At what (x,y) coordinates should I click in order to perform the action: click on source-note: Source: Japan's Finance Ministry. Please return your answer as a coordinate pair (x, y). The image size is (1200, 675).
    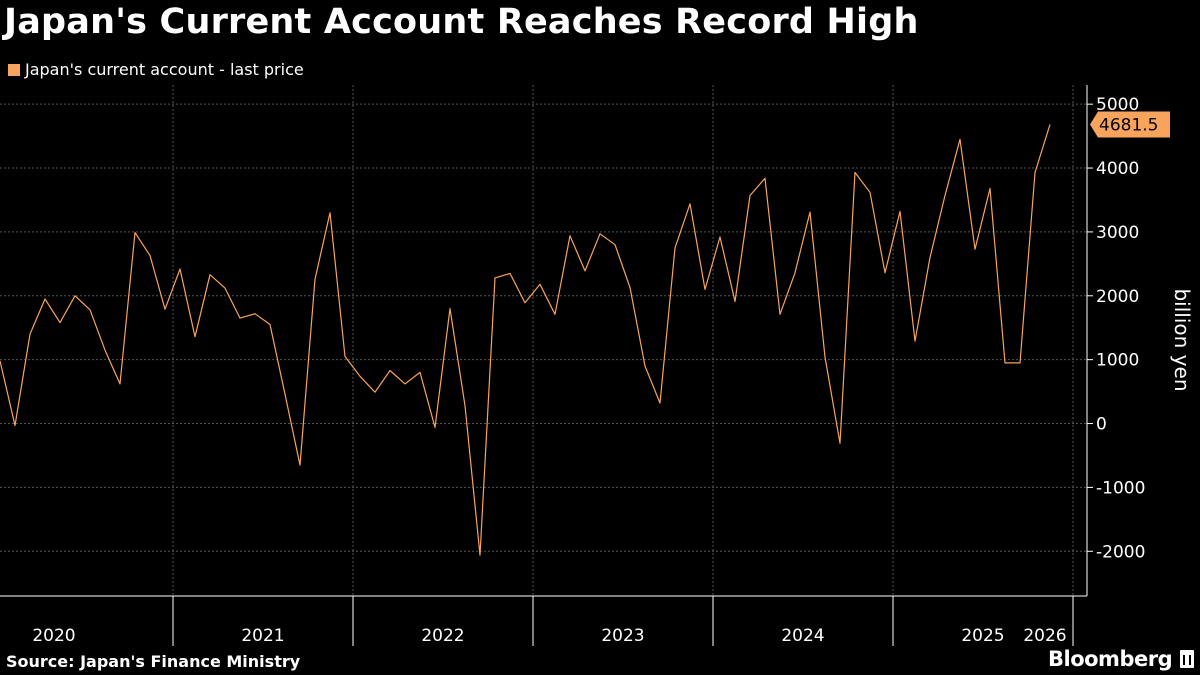
    Looking at the image, I should click on (153, 661).